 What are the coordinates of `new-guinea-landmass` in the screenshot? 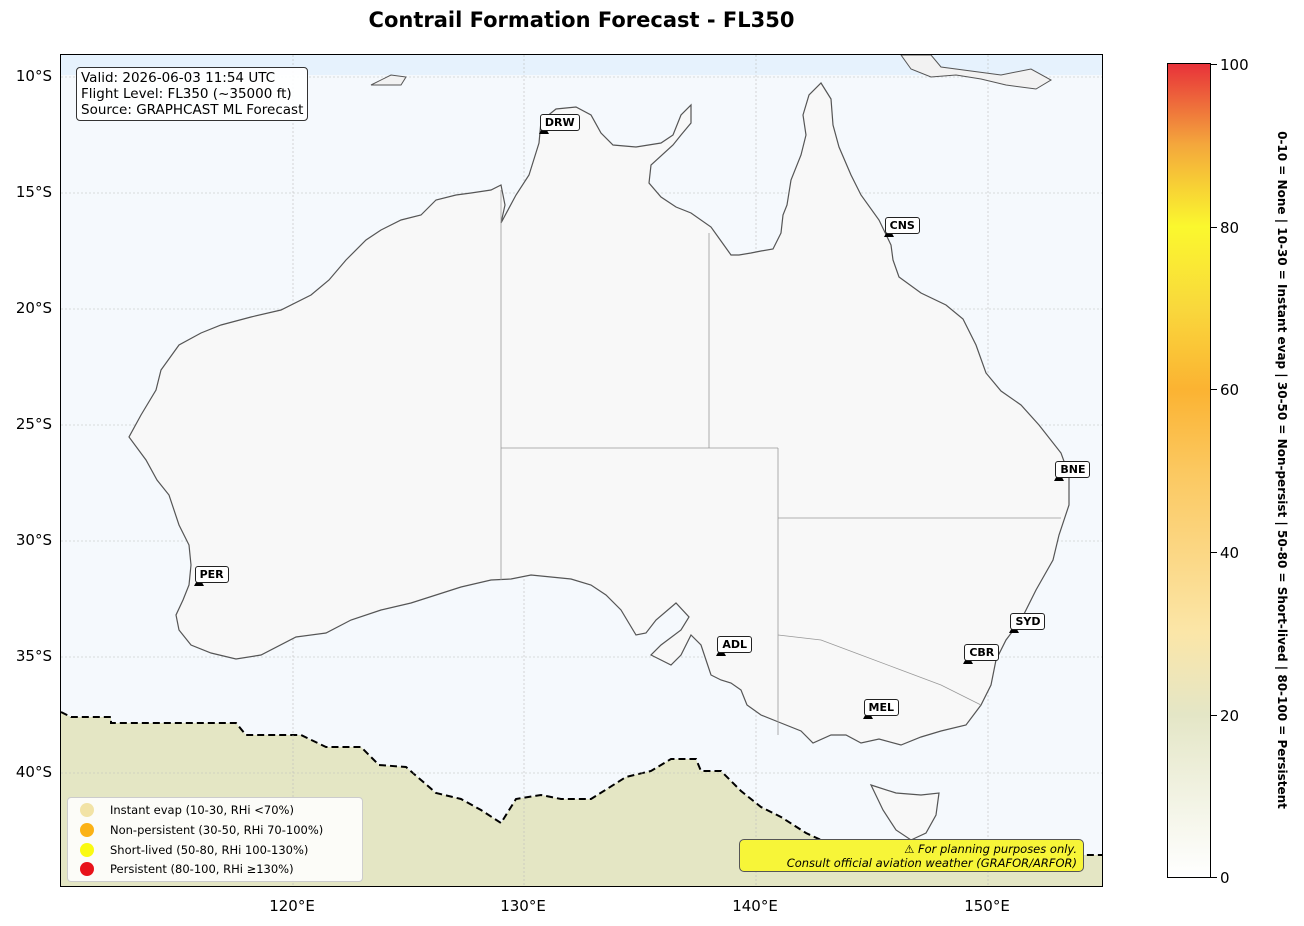 It's located at (976, 72).